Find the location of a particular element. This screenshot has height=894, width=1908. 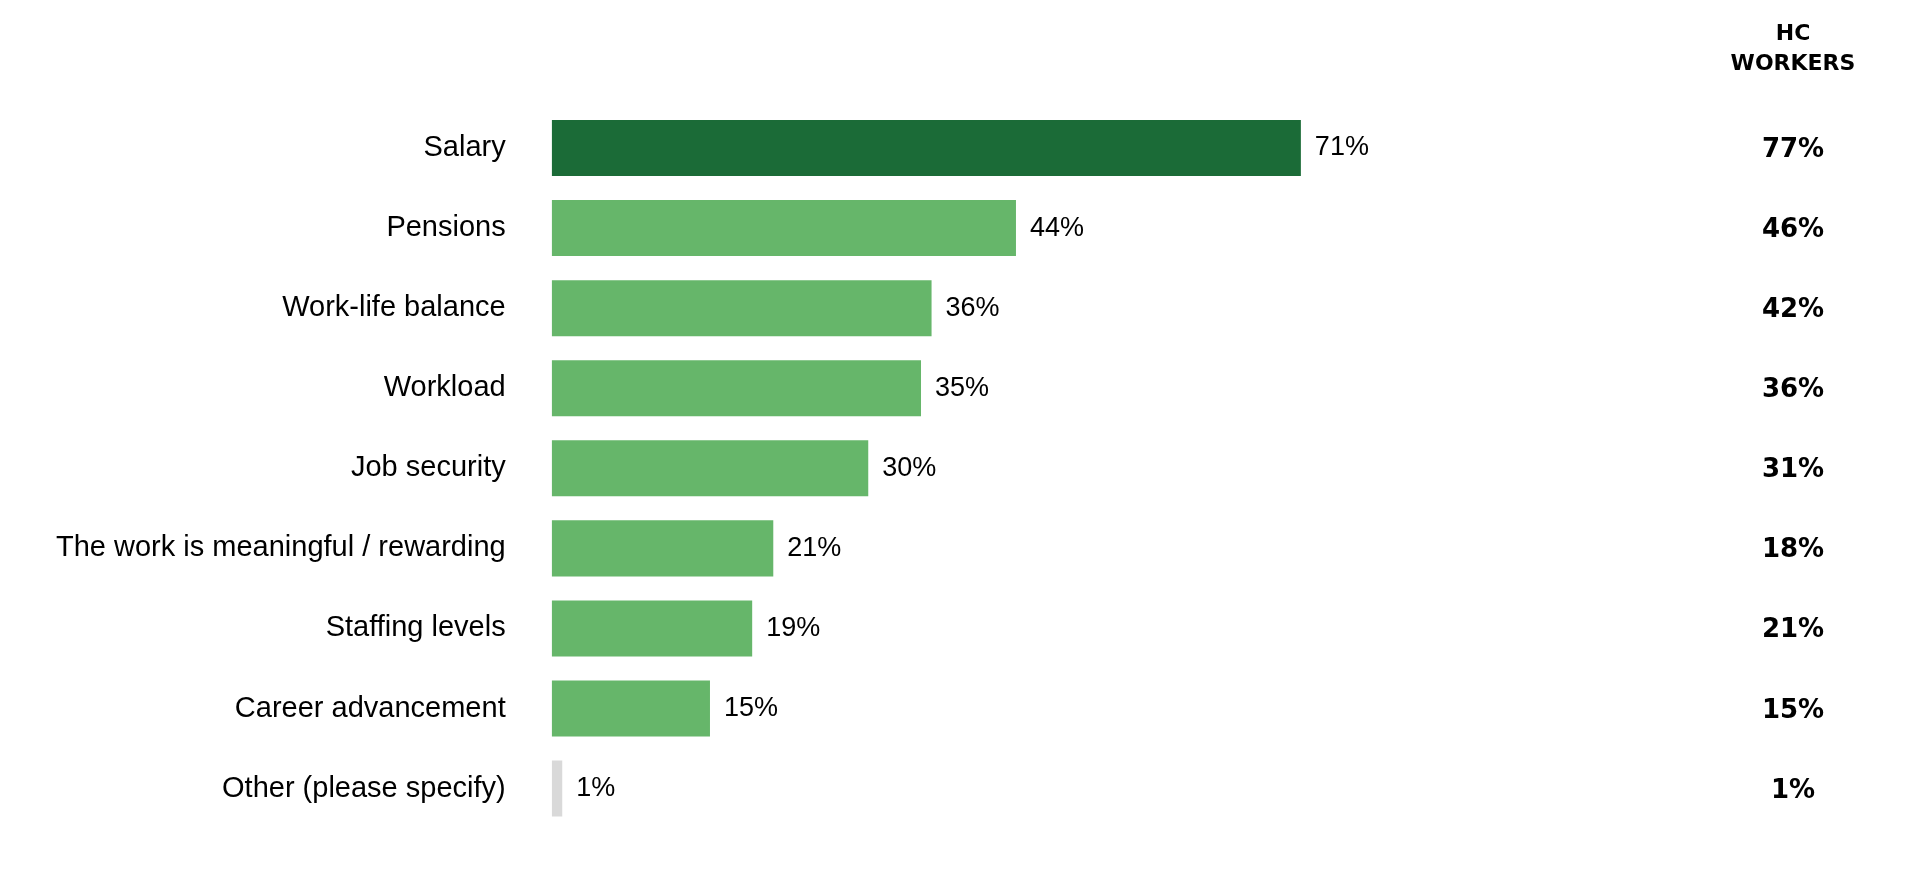

y-tick-label: Work-life balance is located at coordinates (394, 306).